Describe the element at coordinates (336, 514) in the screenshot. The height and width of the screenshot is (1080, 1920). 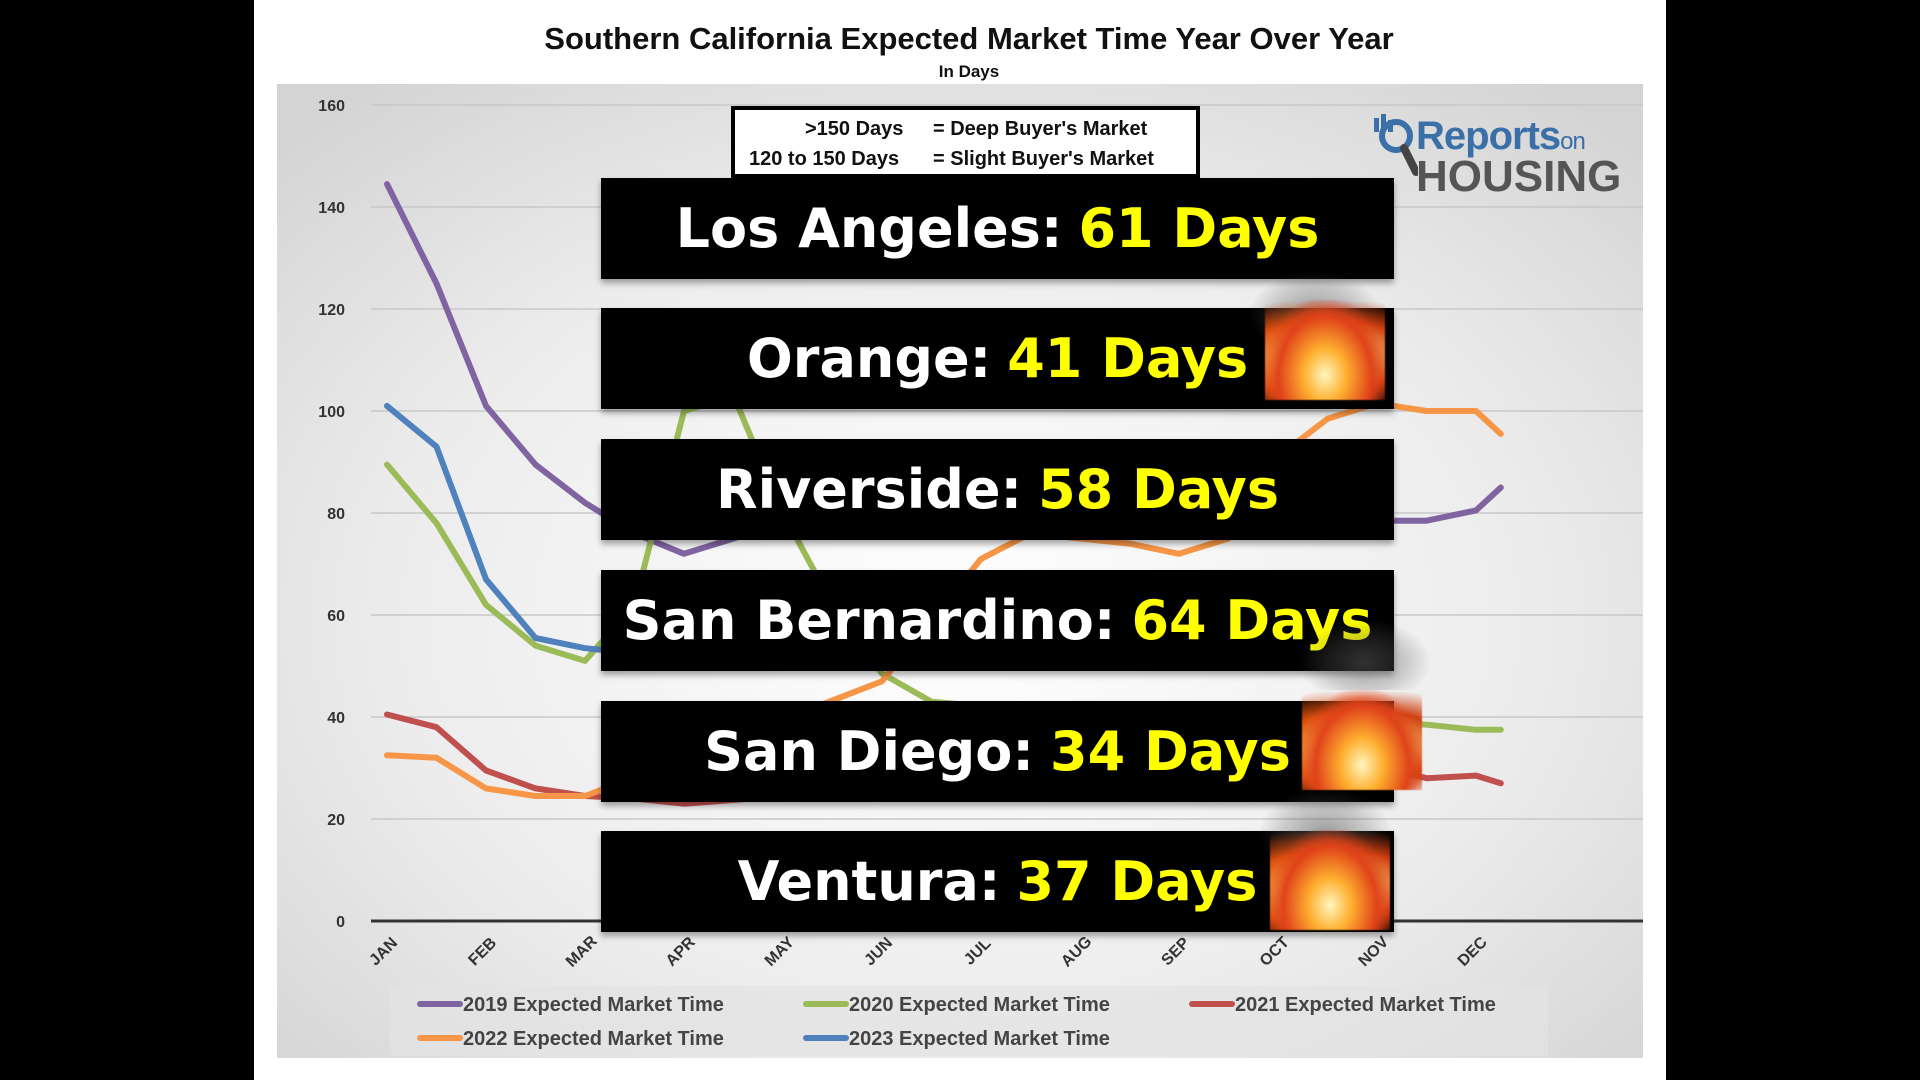
I see `y-tick-label: 80` at that location.